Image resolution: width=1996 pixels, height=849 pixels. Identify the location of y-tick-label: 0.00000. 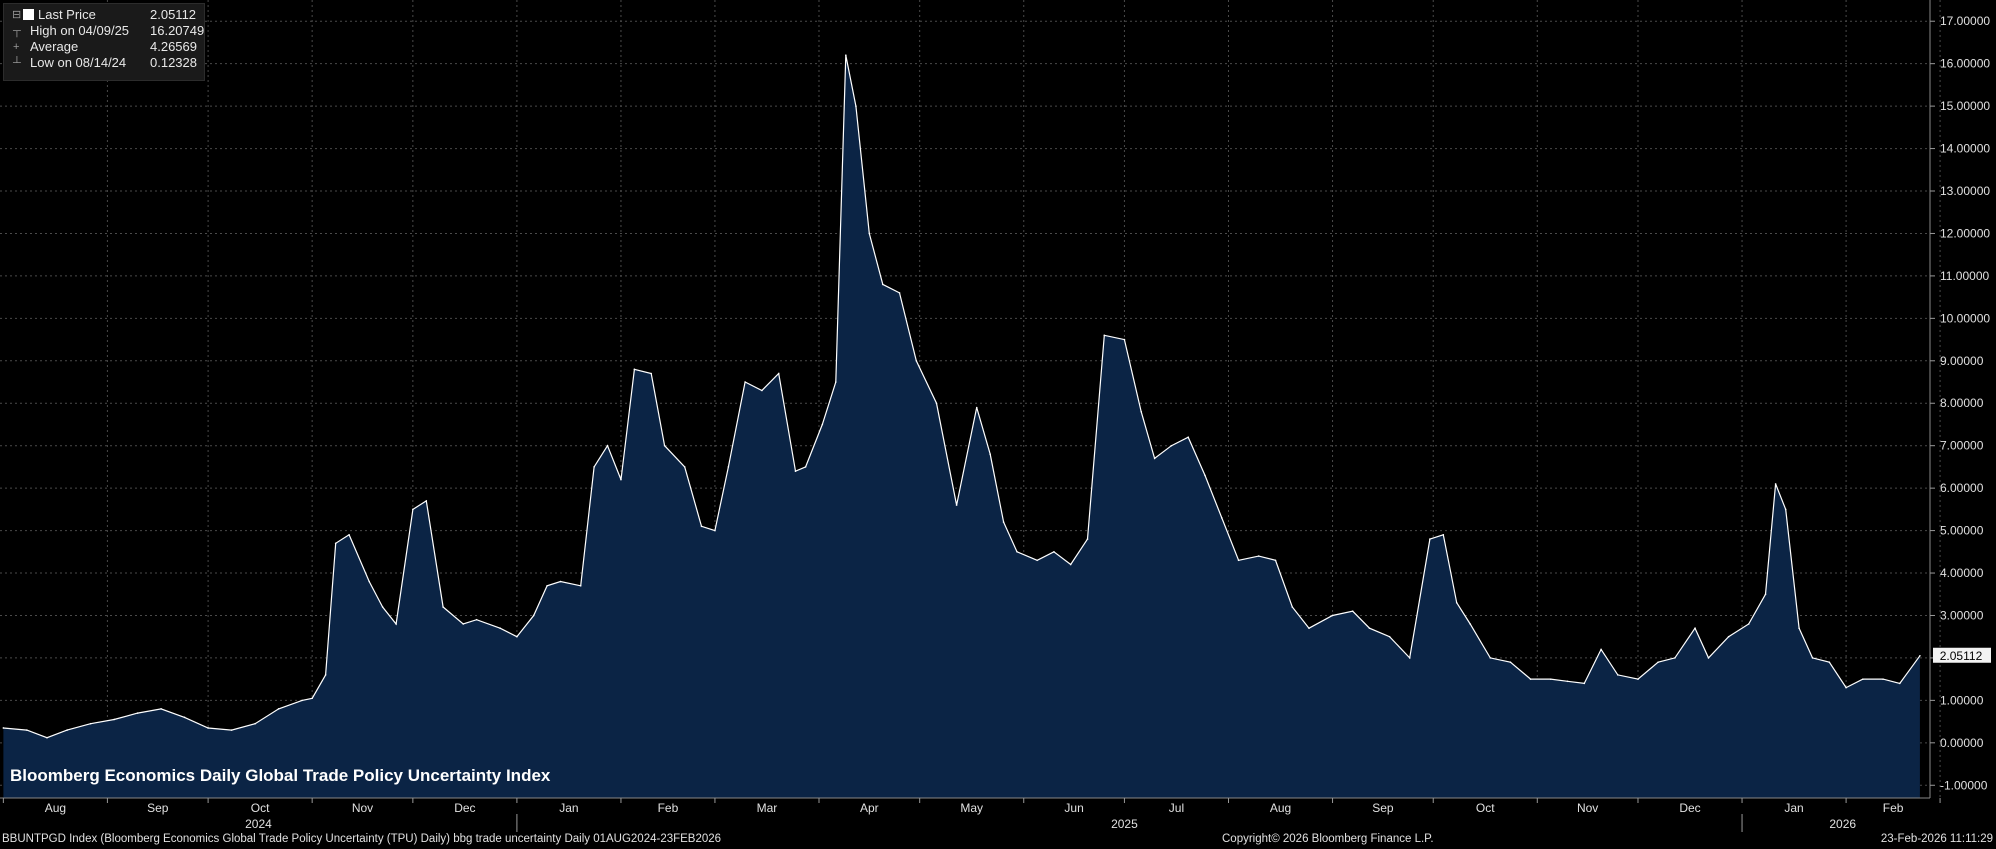
(1962, 743).